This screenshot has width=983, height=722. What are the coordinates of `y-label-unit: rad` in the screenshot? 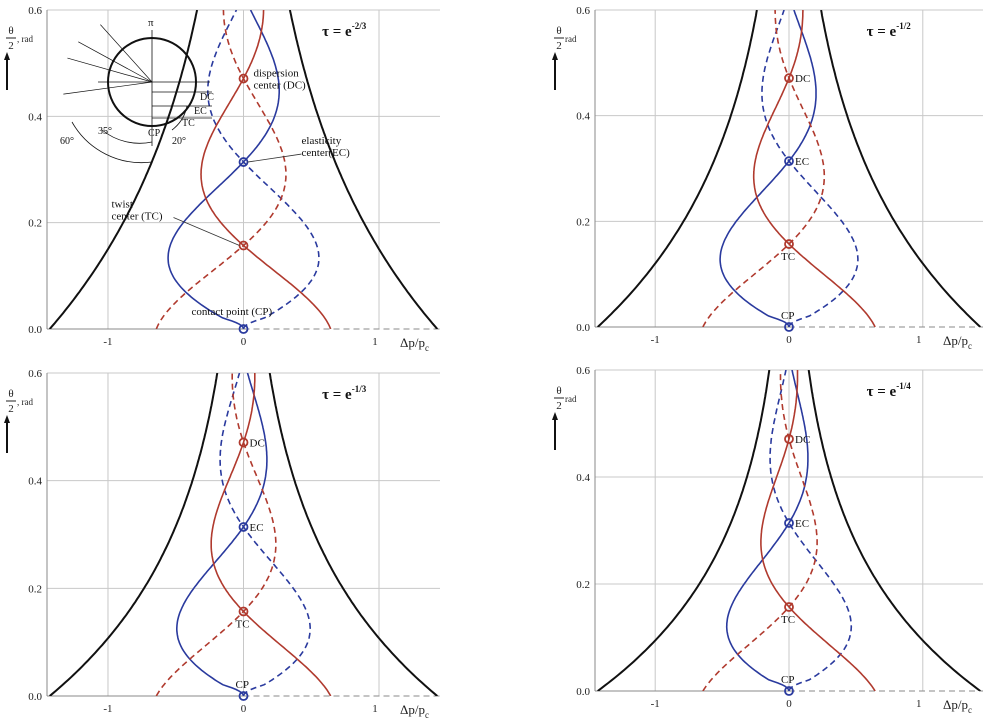 It's located at (571, 39).